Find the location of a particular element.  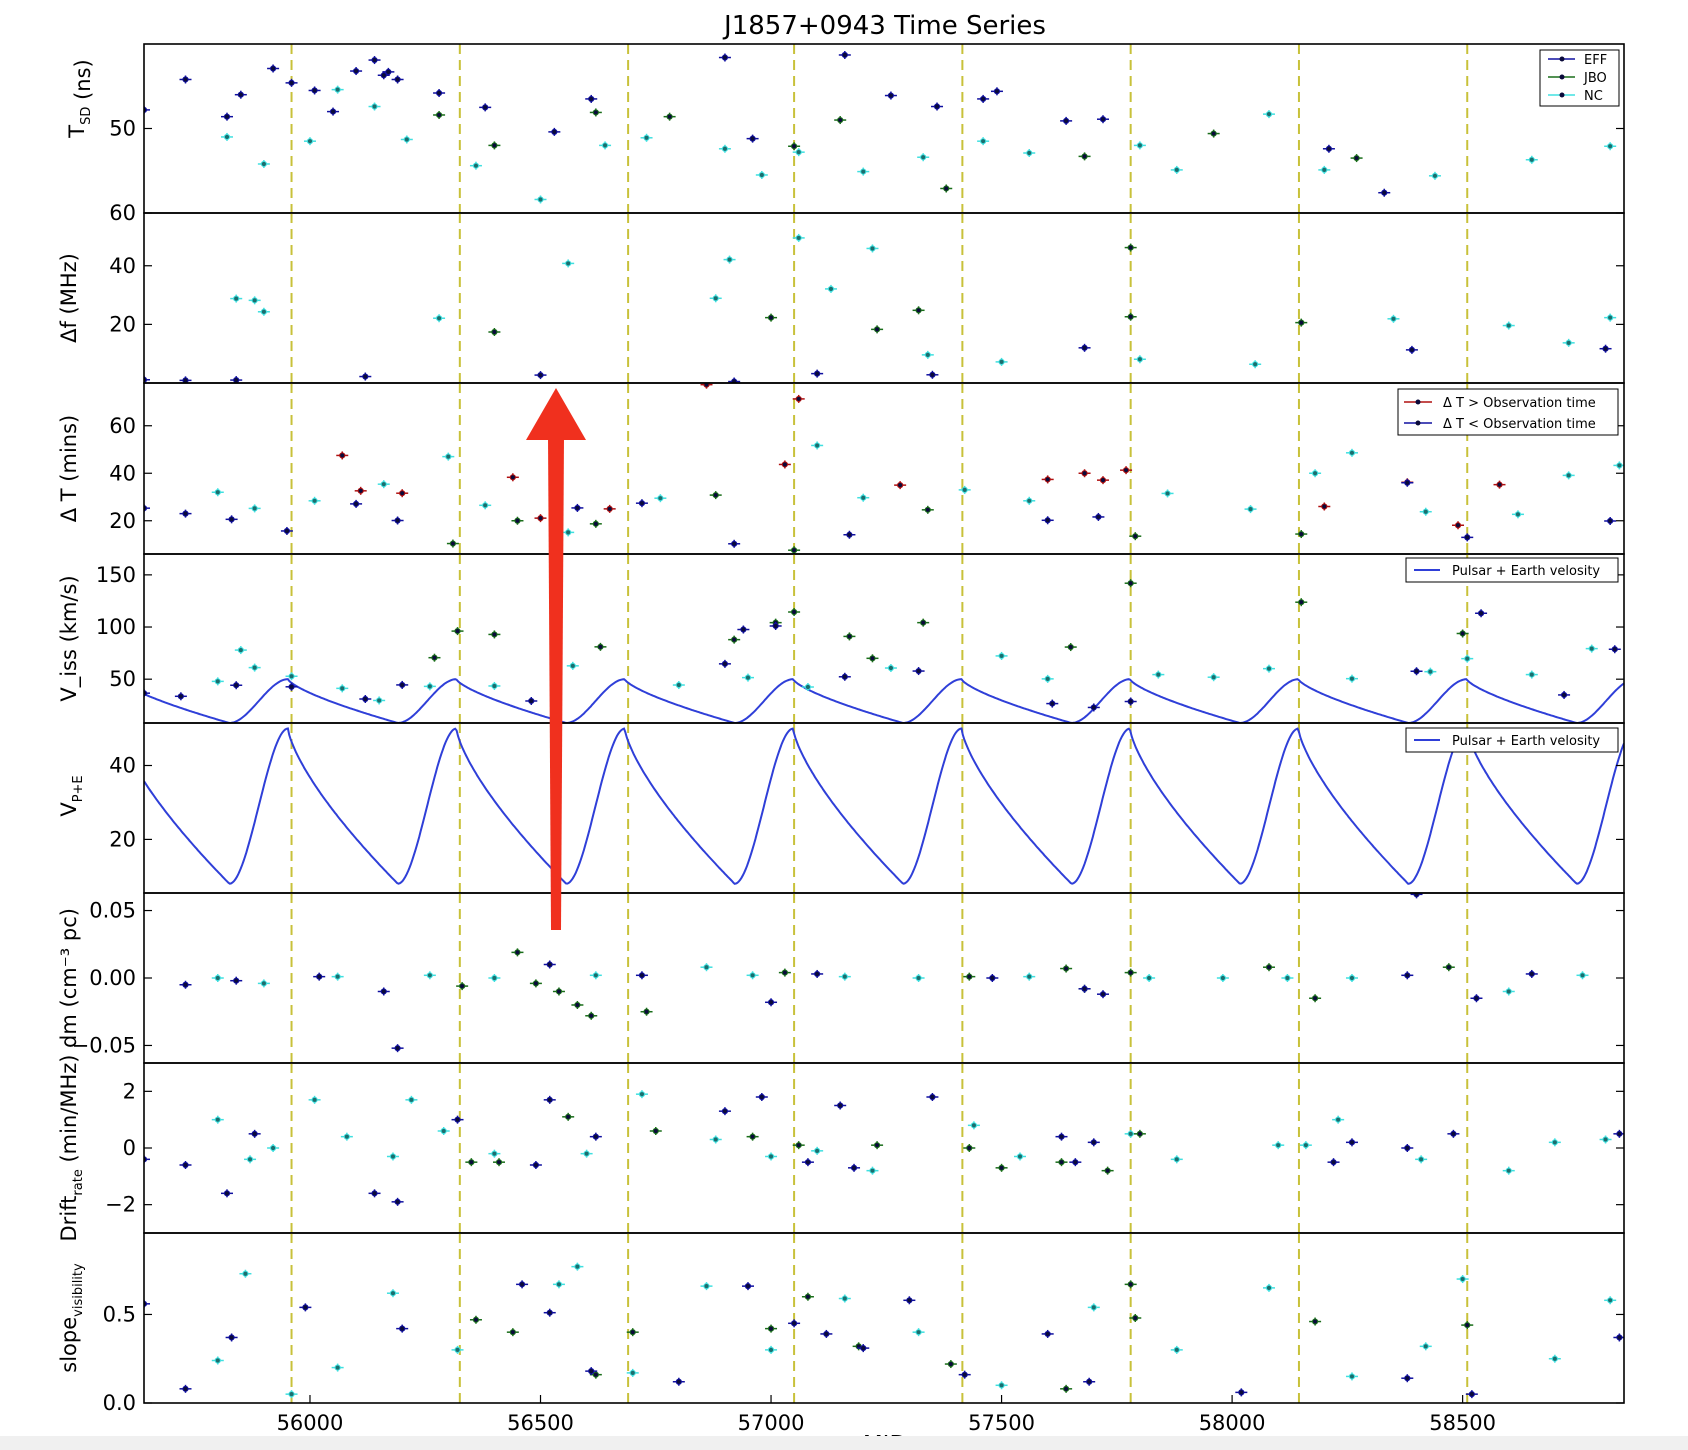

panel-drift: 2 0 −2 Driftrate (min/MHz) is located at coordinates (841, 1148).